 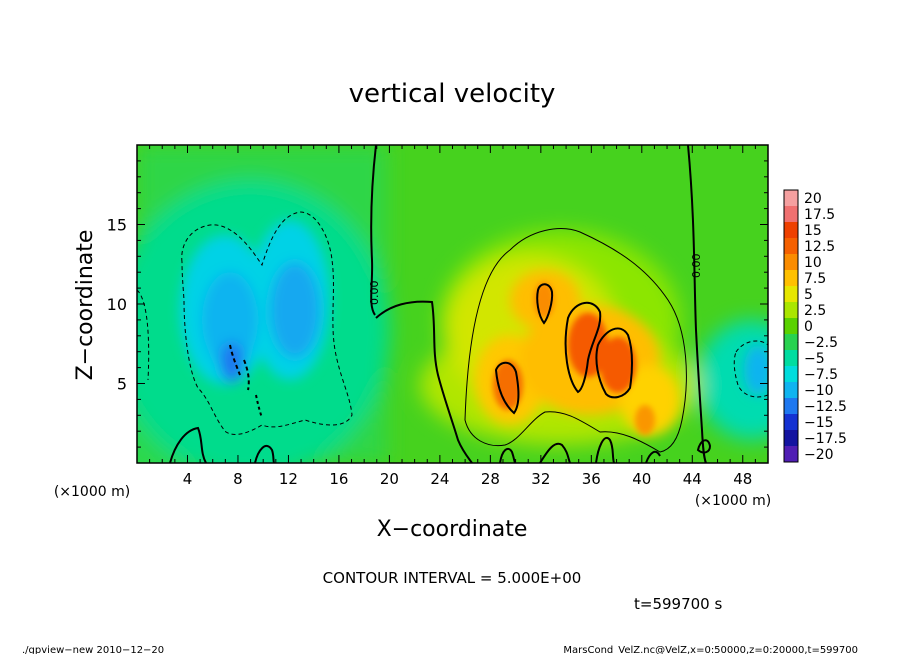 What do you see at coordinates (819, 455) in the screenshot?
I see `colorbar-label: −20` at bounding box center [819, 455].